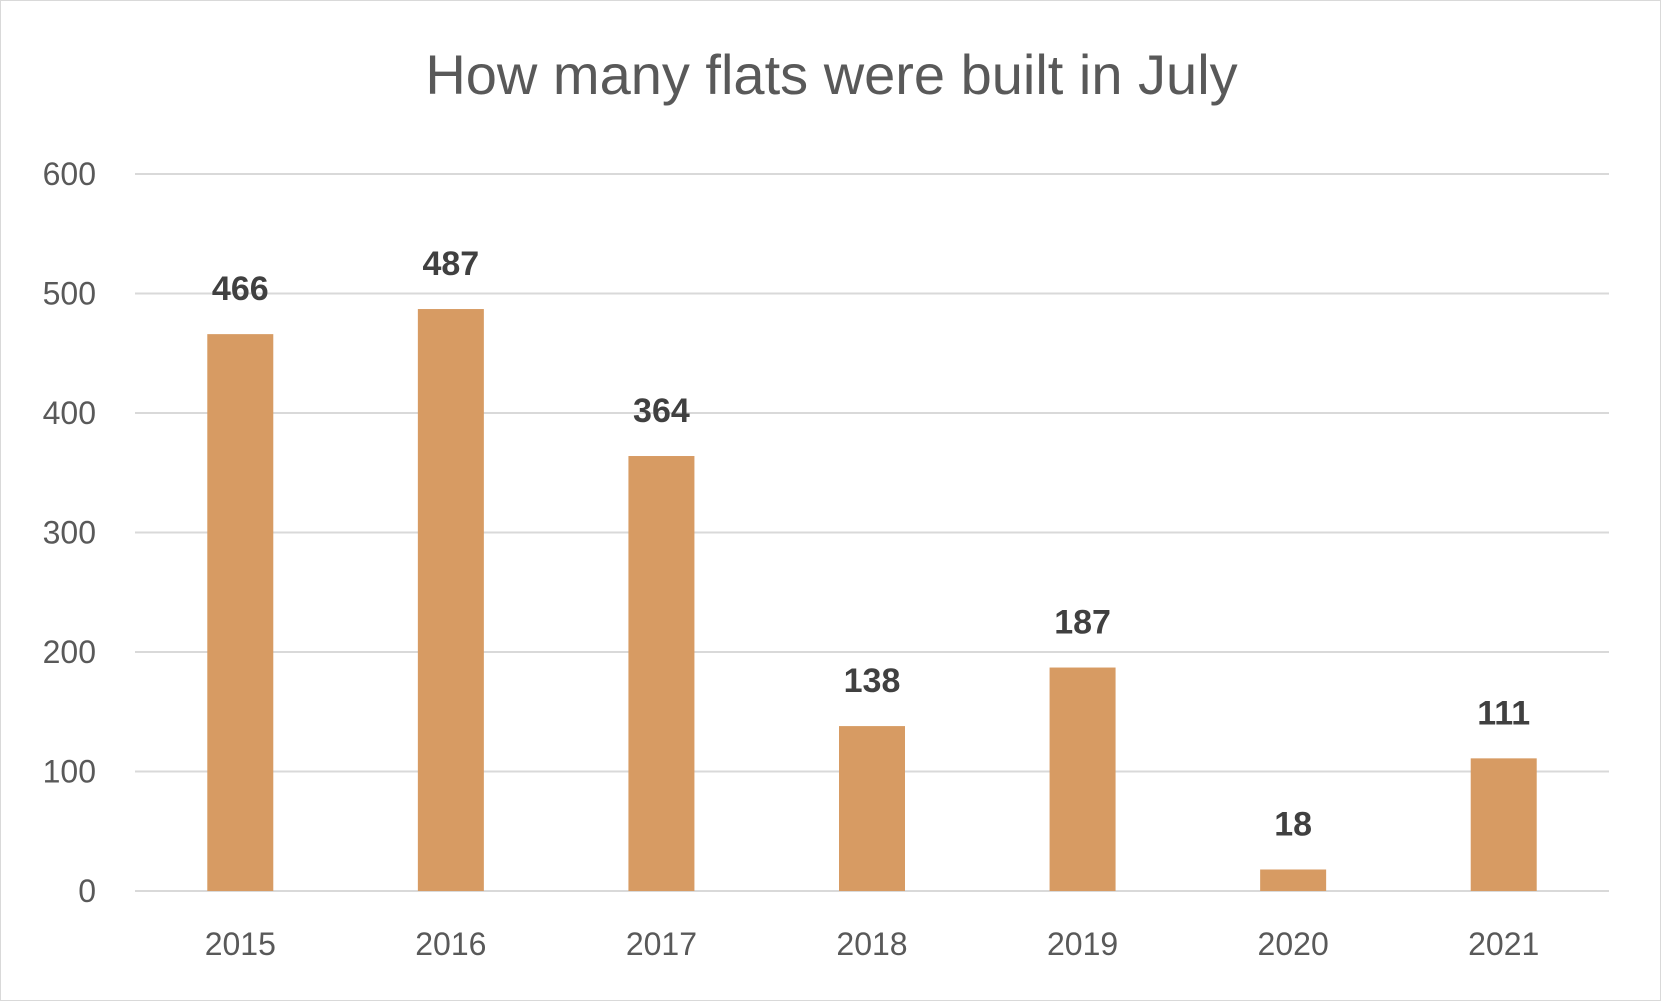  I want to click on y-tick-label: 400, so click(69, 413).